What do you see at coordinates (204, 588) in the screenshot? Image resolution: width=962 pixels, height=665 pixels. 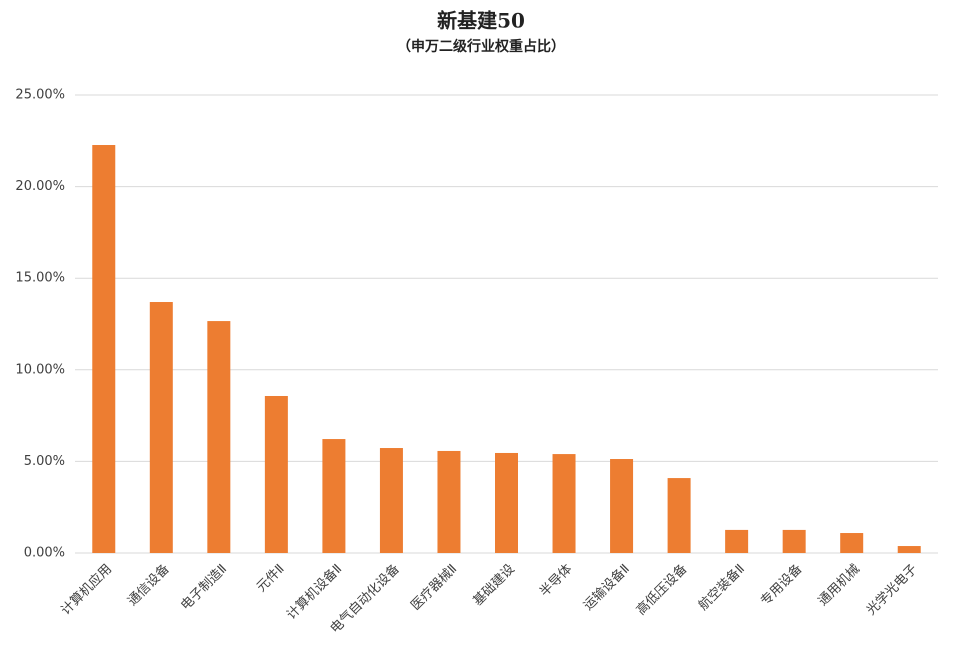 I see `x-tick-label: 电子制造Ⅱ` at bounding box center [204, 588].